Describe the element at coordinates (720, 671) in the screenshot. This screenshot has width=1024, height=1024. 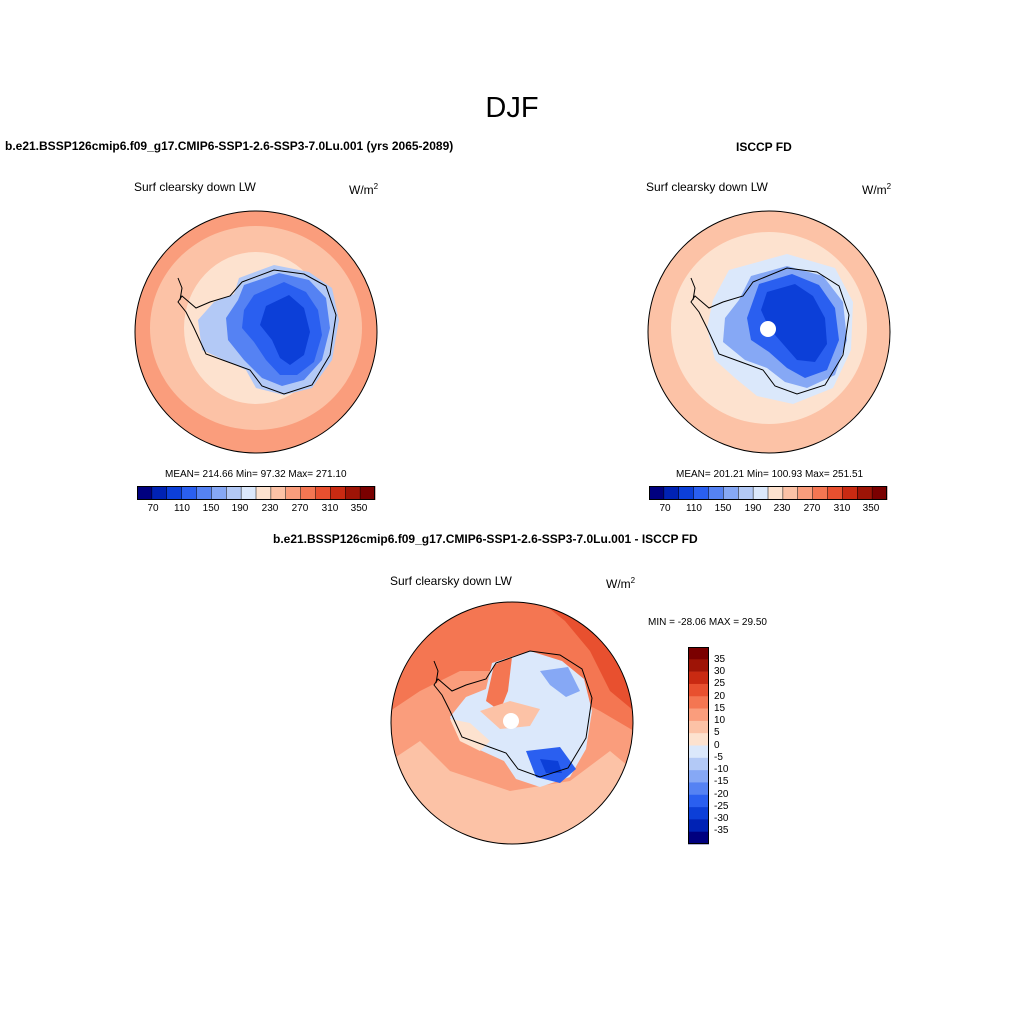
I see `colorbar-tick-label: 30` at that location.